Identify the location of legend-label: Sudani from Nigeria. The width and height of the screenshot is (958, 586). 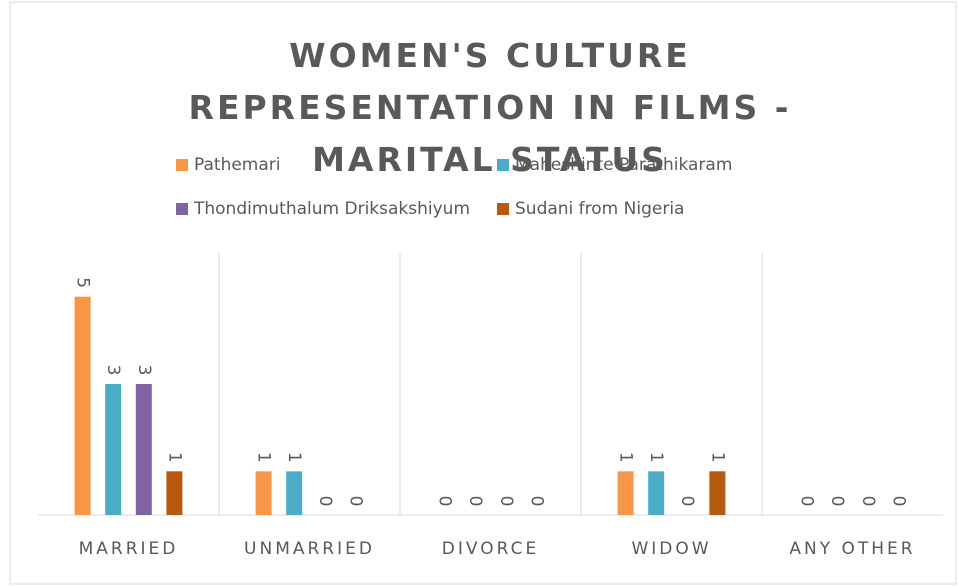
(599, 209).